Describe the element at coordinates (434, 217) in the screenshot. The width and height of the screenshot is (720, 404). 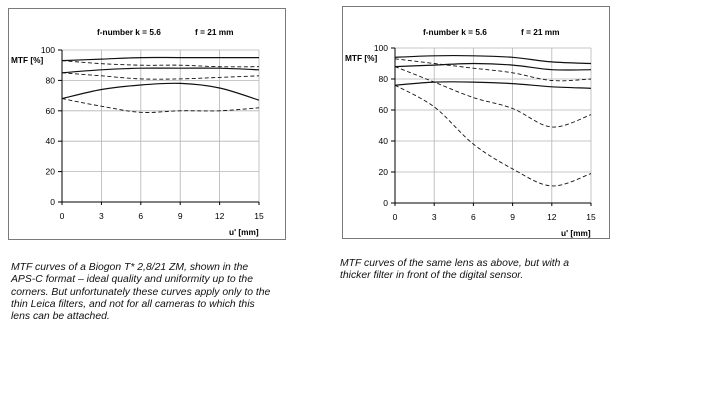
I see `right-x-tick-label: 3` at that location.